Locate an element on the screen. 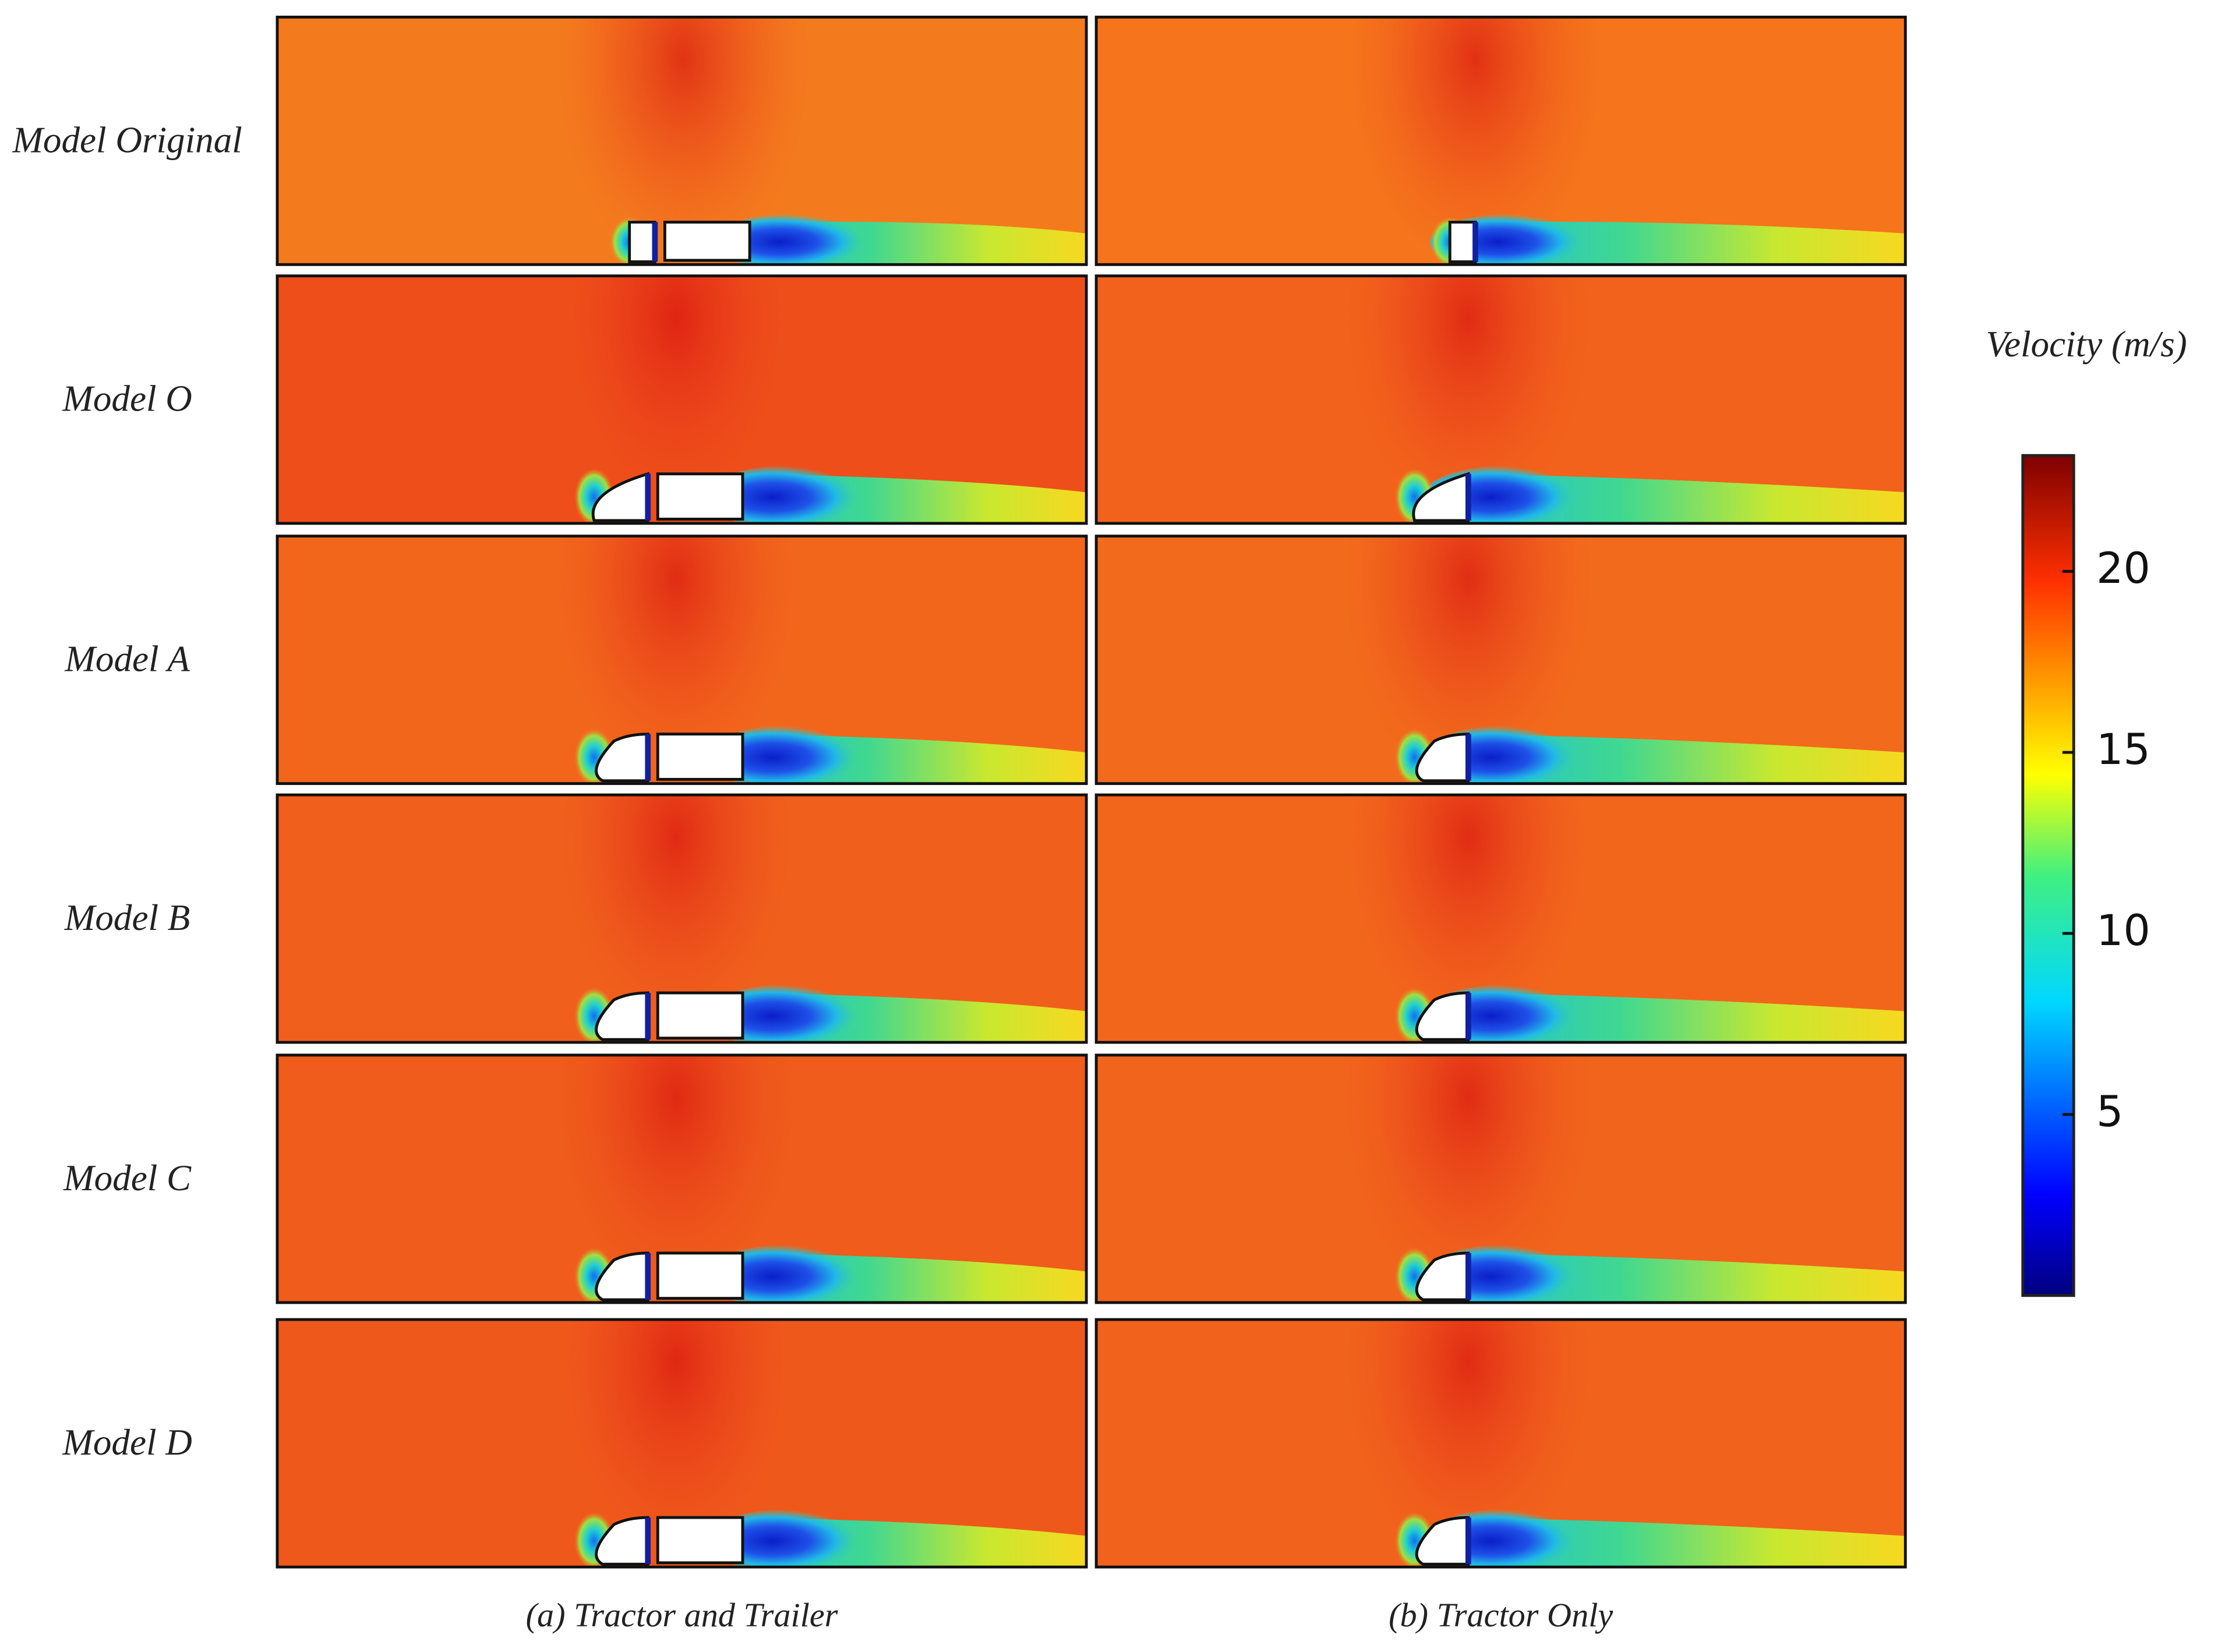  colorbar-tick-label: 5 is located at coordinates (2109, 1112).